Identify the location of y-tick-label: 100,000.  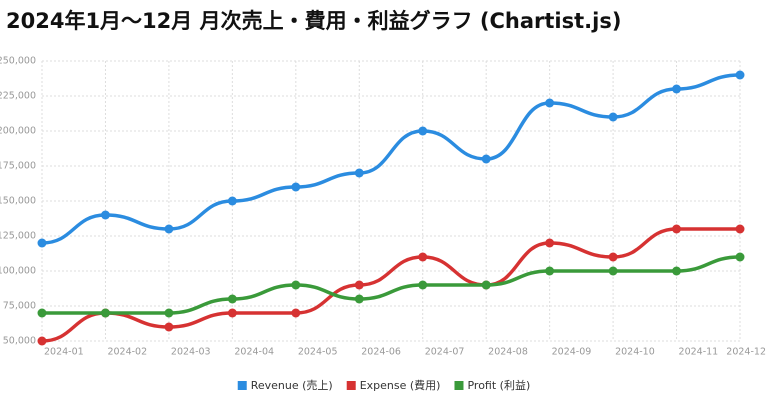
(18, 271).